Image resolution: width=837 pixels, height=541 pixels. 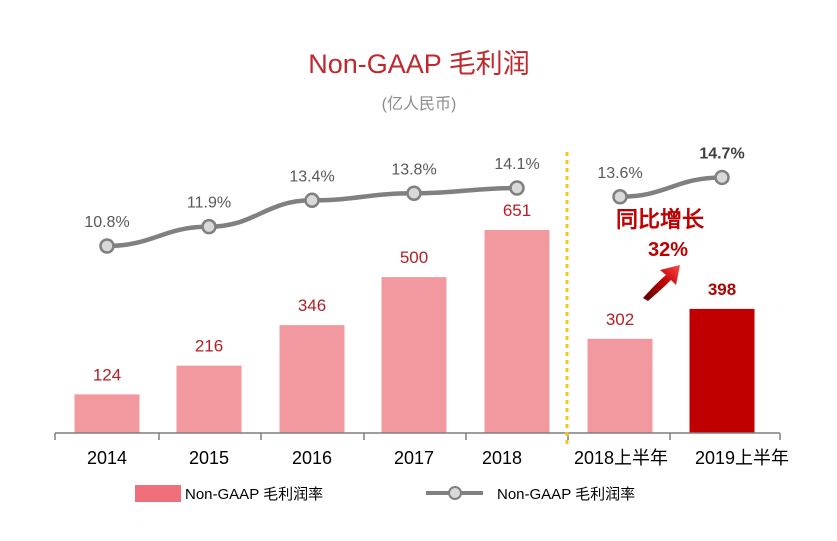 I want to click on x-tick-label-2014: 2014, so click(x=107, y=458).